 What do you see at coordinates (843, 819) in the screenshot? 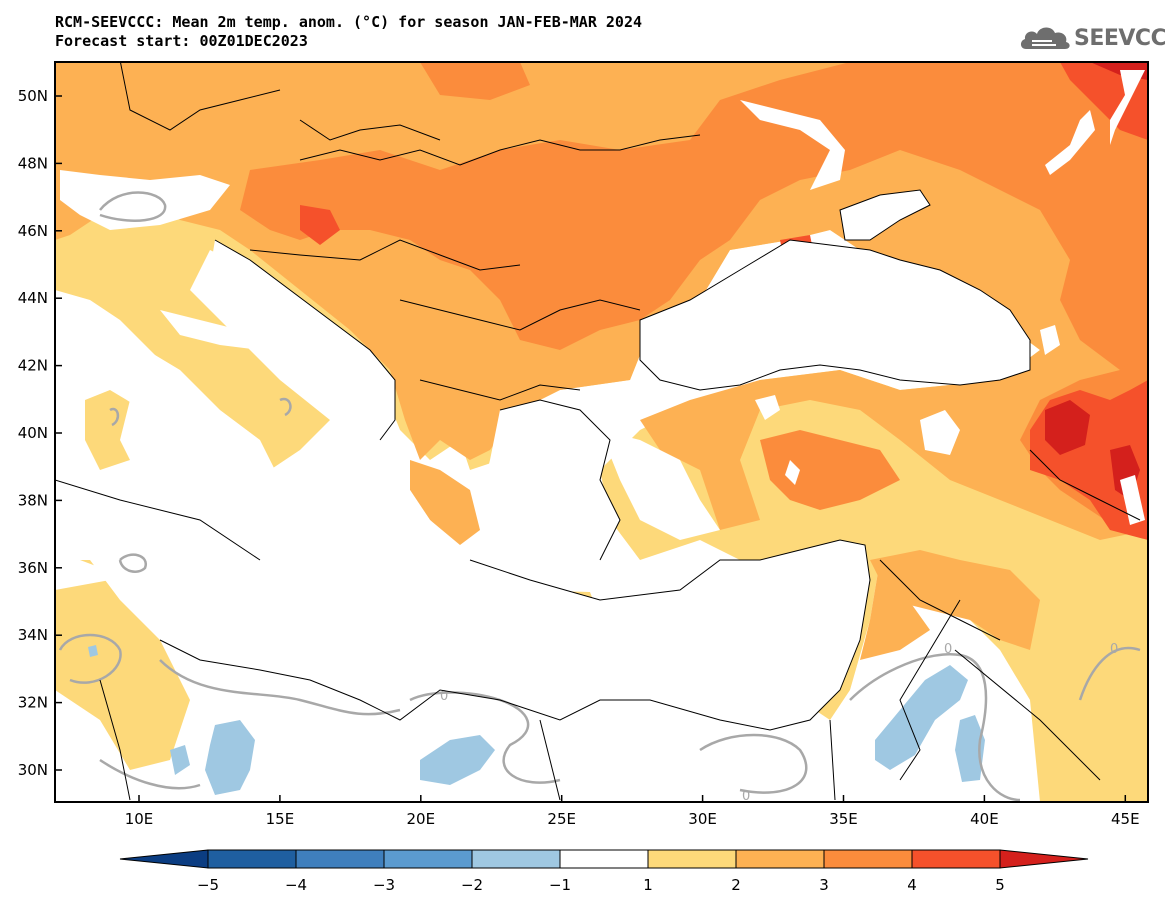
I see `lon-tick-label: 35E` at bounding box center [843, 819].